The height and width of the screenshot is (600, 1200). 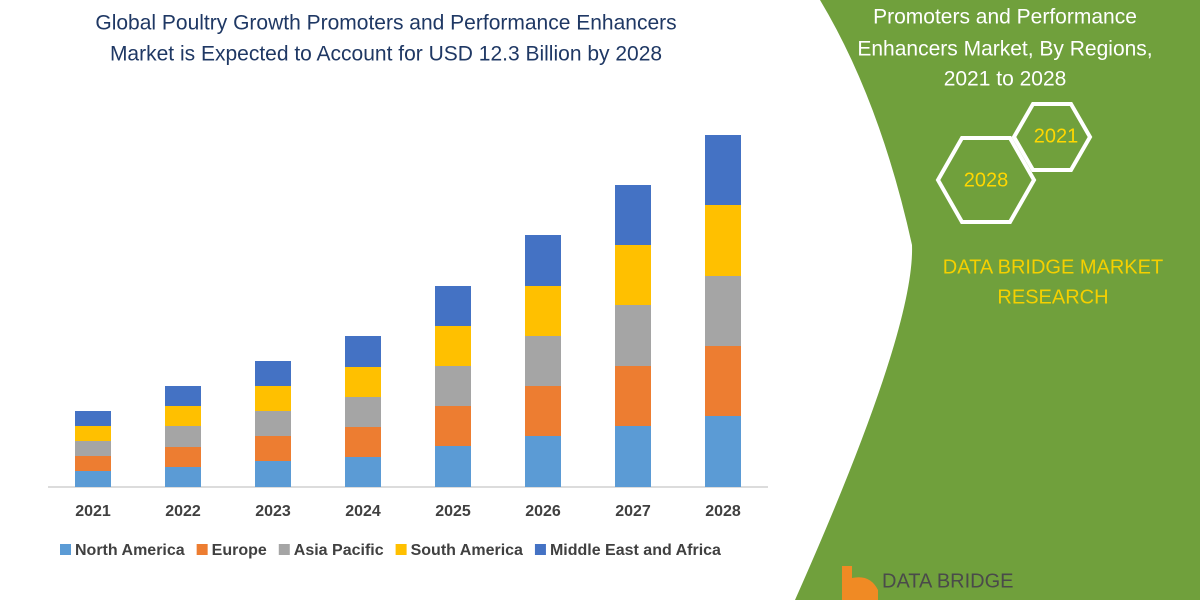 What do you see at coordinates (93, 511) in the screenshot?
I see `x-tick-label: 2021` at bounding box center [93, 511].